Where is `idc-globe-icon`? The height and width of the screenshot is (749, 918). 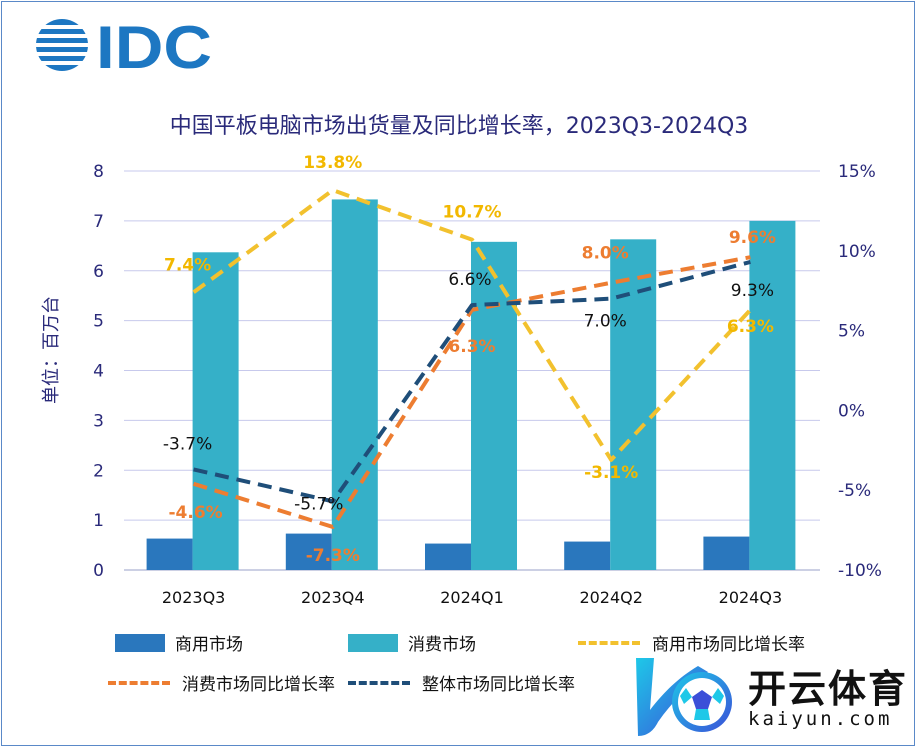 idc-globe-icon is located at coordinates (62, 45).